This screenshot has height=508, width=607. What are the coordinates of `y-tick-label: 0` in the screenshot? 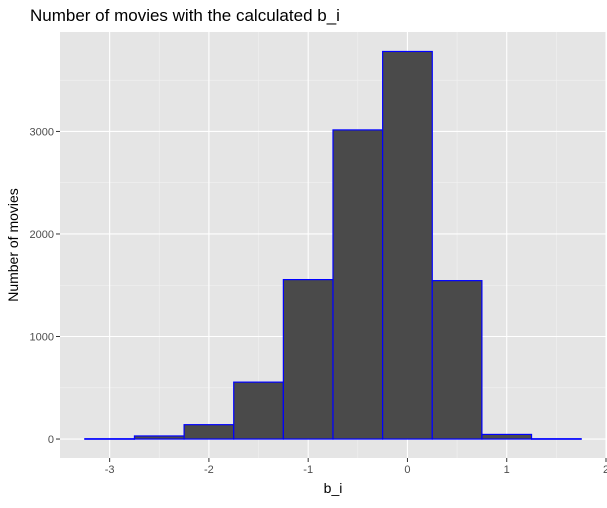 It's located at (51, 440).